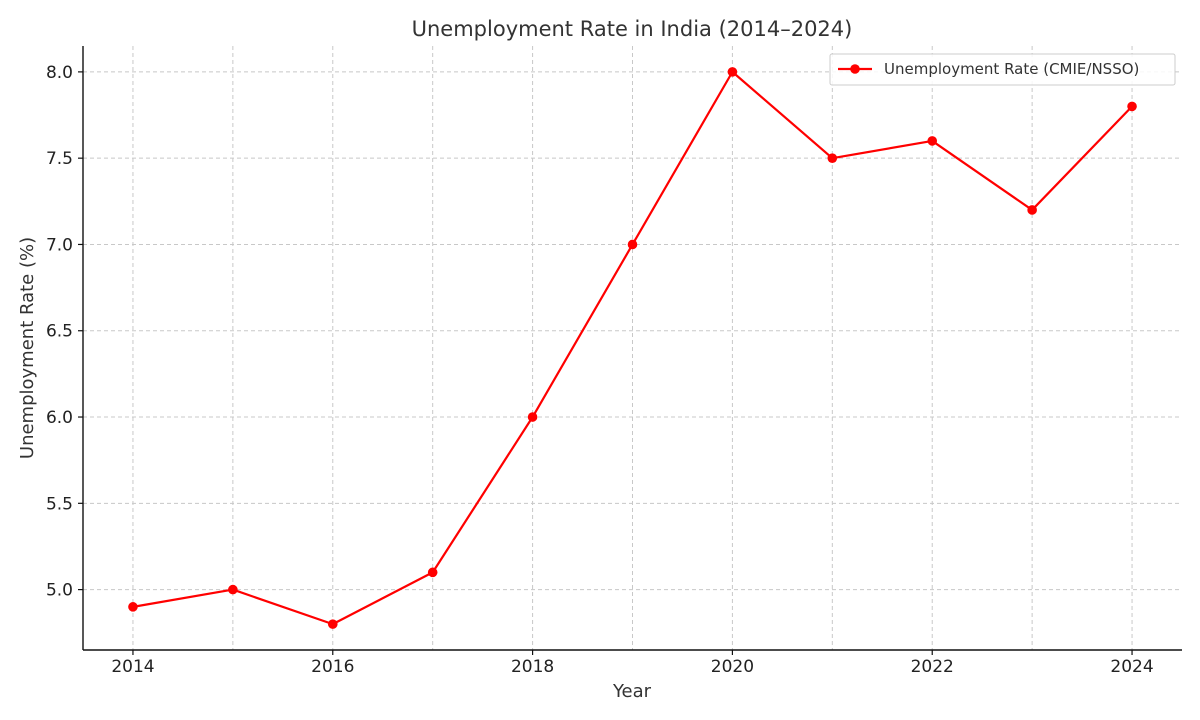  What do you see at coordinates (632, 29) in the screenshot?
I see `chart-title: Unemployment Rate in India (2014–2024)` at bounding box center [632, 29].